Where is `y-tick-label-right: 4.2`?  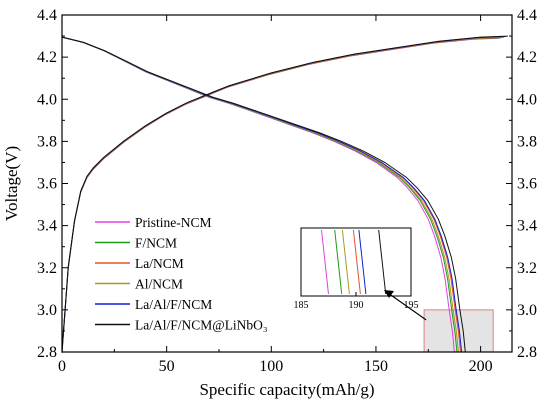
y-tick-label-right: 4.2 is located at coordinates (527, 57).